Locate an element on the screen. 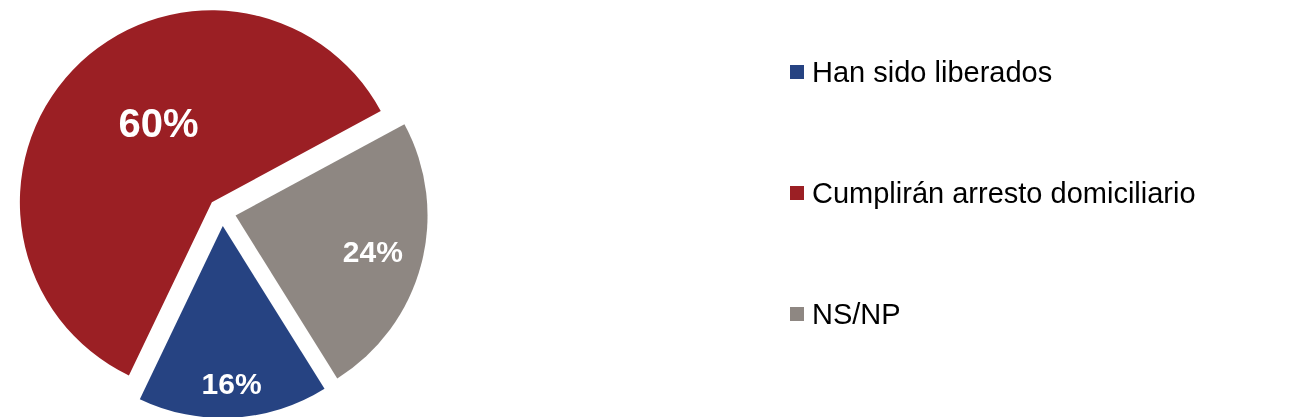  data-label: 60% is located at coordinates (158, 122).